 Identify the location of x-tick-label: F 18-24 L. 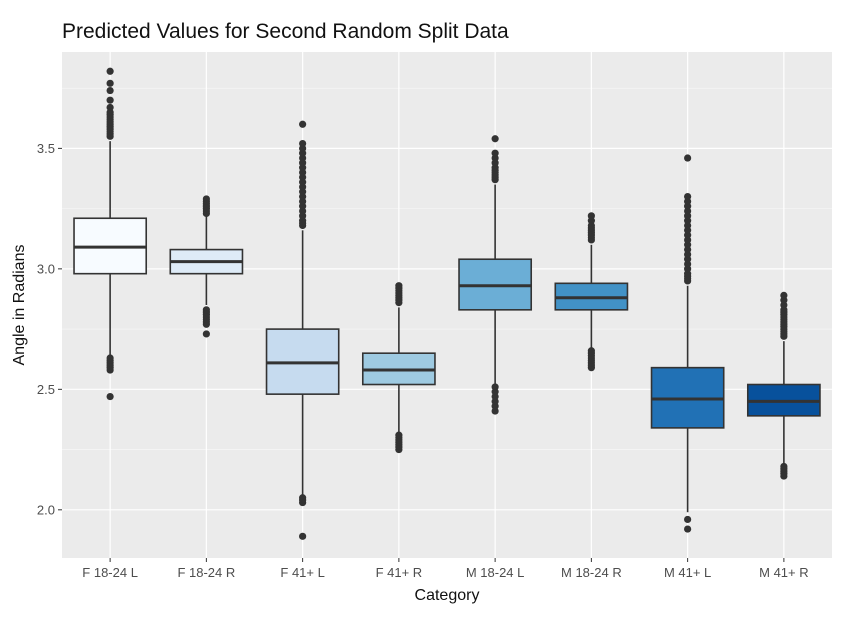
(110, 572).